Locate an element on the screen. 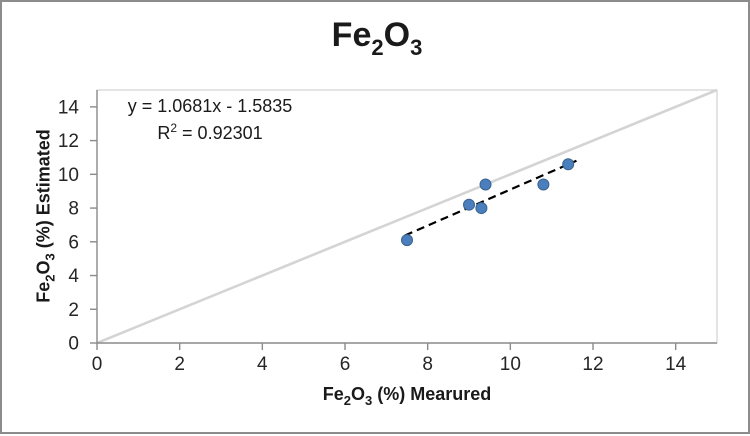 The image size is (750, 436). chart-title-text: Fe is located at coordinates (351, 35).